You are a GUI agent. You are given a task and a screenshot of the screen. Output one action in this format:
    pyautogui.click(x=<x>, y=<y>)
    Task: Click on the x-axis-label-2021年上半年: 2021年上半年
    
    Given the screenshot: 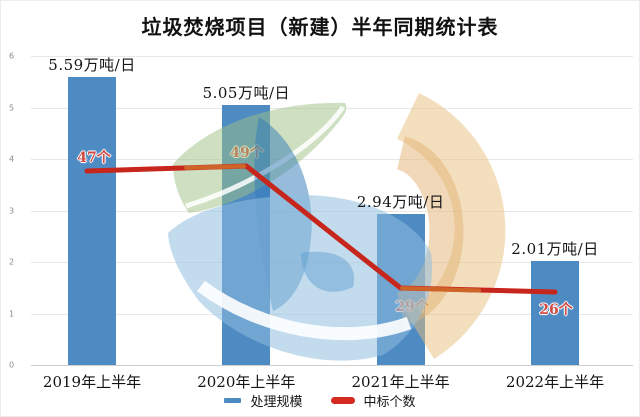 What is the action you would take?
    pyautogui.click(x=400, y=382)
    